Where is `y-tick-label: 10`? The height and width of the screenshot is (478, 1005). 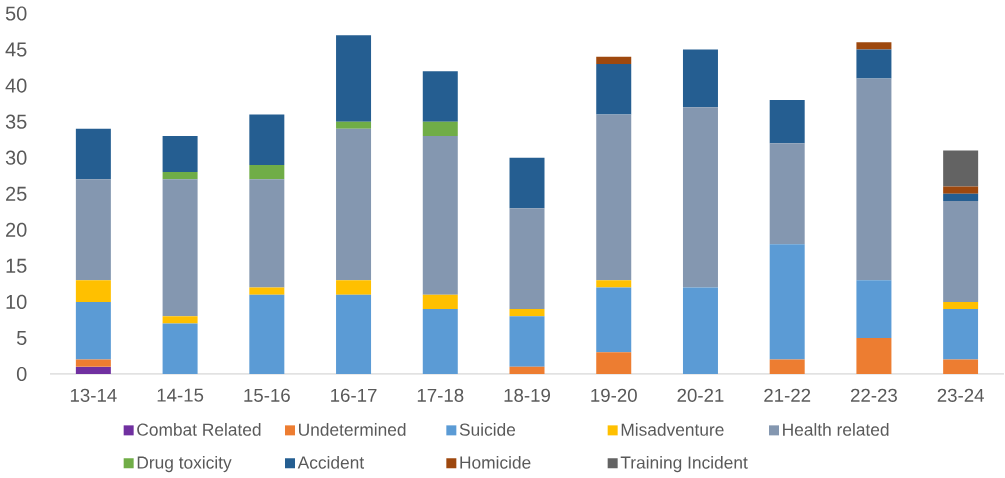 y-tick-label: 10 is located at coordinates (16, 301).